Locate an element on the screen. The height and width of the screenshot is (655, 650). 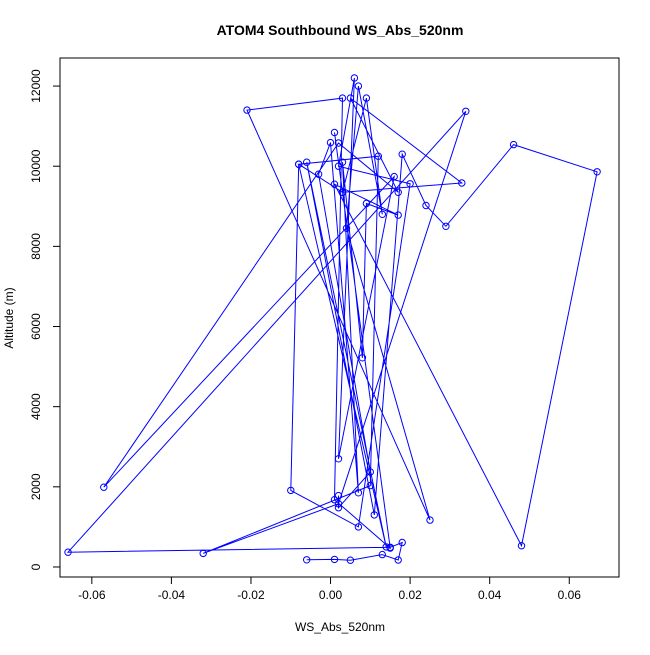
y-axis: 0 2000 4000 6000 8000 10000 12000 is located at coordinates (45, 319).